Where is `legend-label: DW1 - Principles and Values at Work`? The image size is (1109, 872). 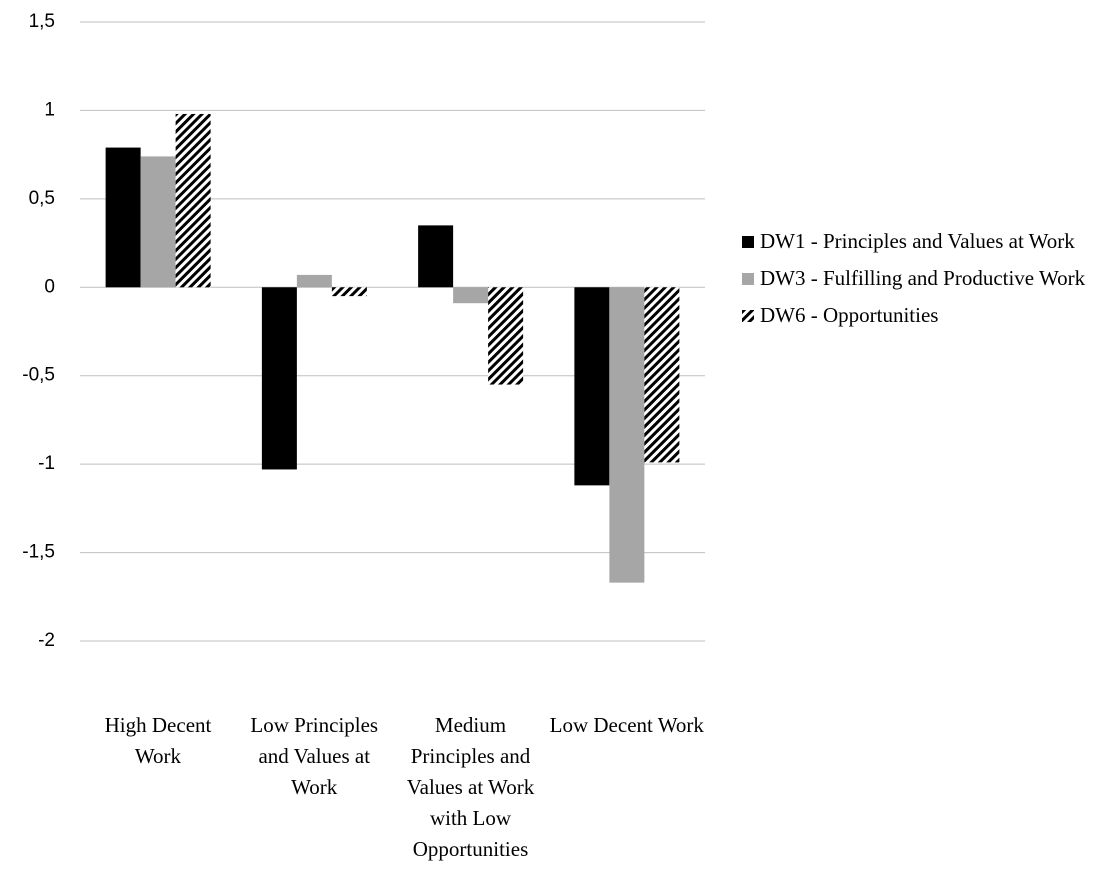 legend-label: DW1 - Principles and Values at Work is located at coordinates (917, 241).